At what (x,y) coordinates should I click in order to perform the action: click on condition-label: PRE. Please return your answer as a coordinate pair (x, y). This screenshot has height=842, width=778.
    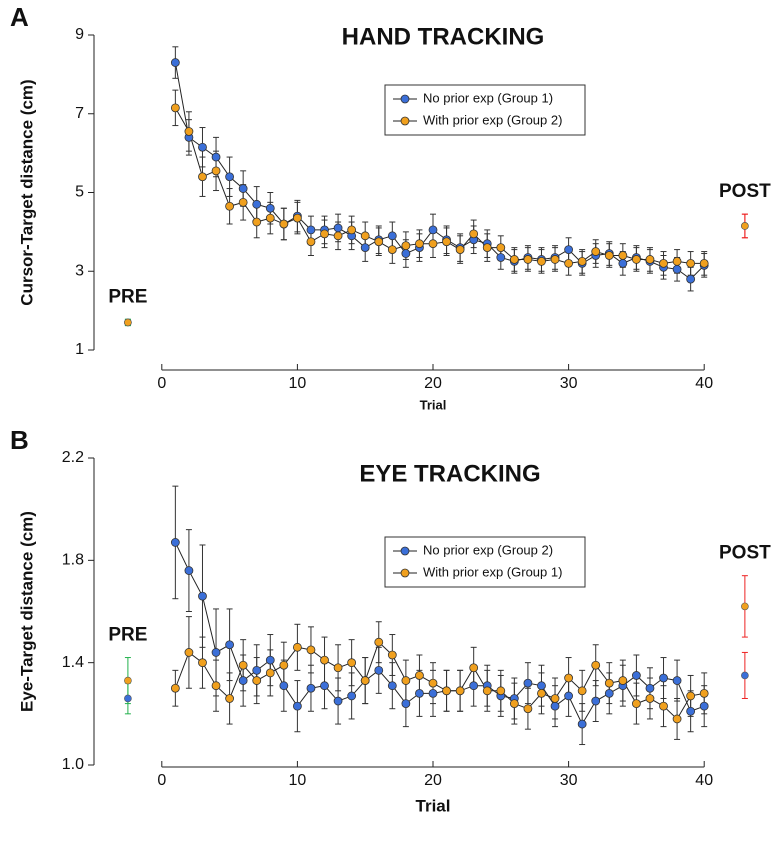
    Looking at the image, I should click on (127, 296).